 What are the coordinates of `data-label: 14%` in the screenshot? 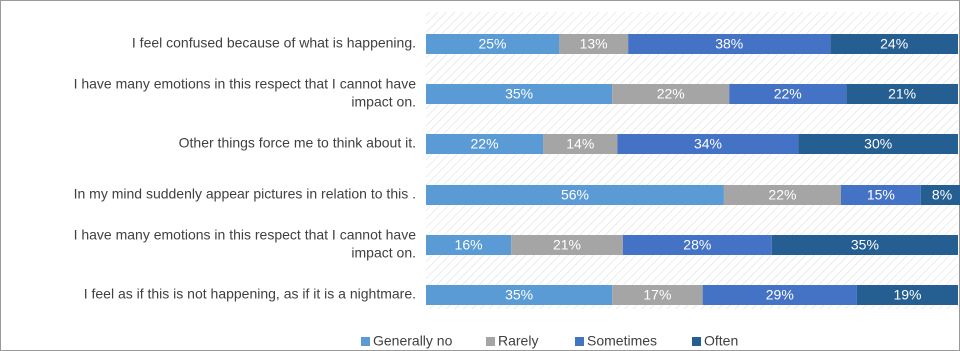 It's located at (580, 144).